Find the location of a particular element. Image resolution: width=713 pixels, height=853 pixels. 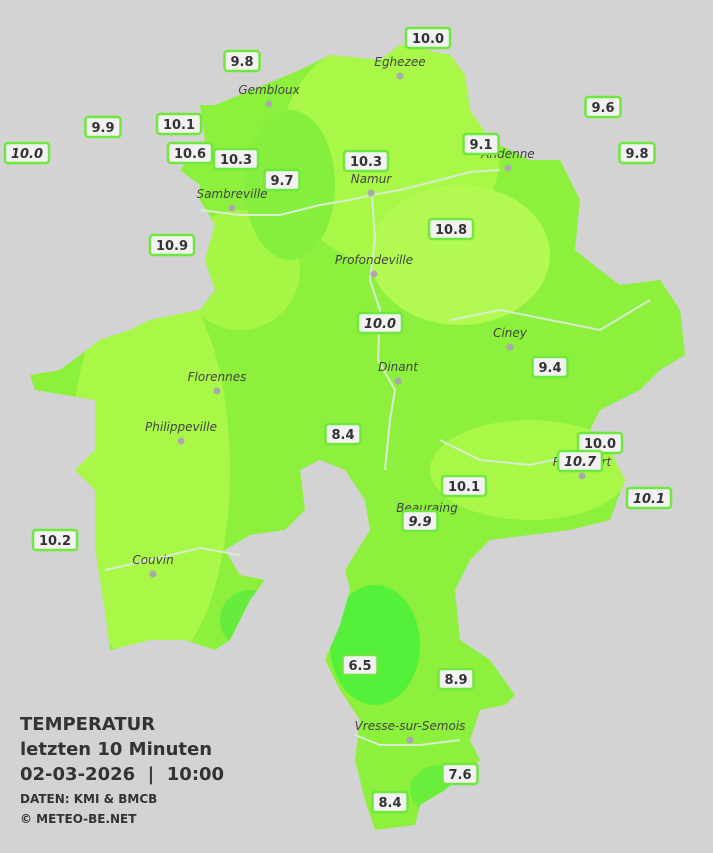

station-value: 7.6 is located at coordinates (459, 775).